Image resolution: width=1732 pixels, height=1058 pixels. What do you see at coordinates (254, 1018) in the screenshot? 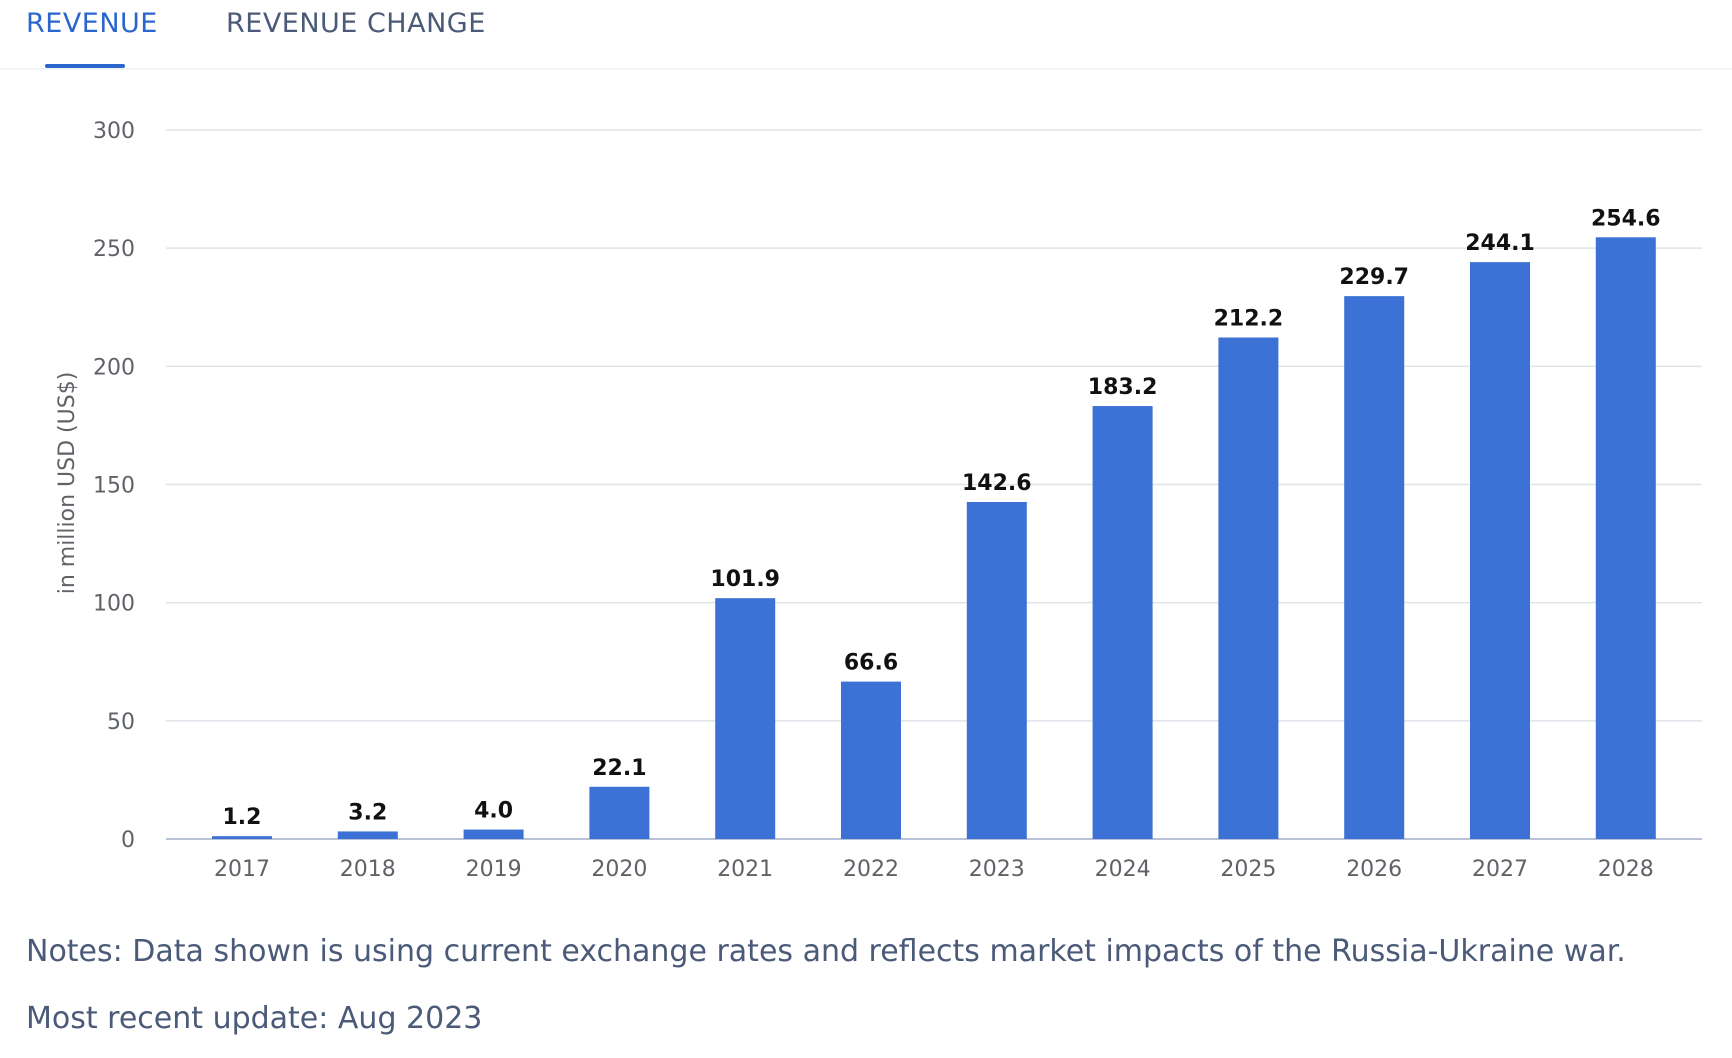
I see `last-update: Most recent update: Aug 2023` at bounding box center [254, 1018].